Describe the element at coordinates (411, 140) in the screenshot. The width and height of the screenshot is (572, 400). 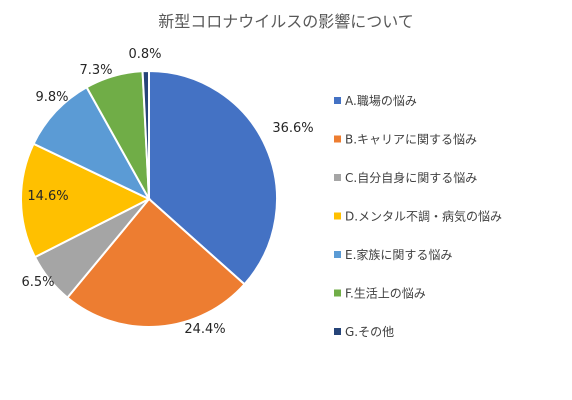
I see `legend-label: B.キャリアに関する悩み` at that location.